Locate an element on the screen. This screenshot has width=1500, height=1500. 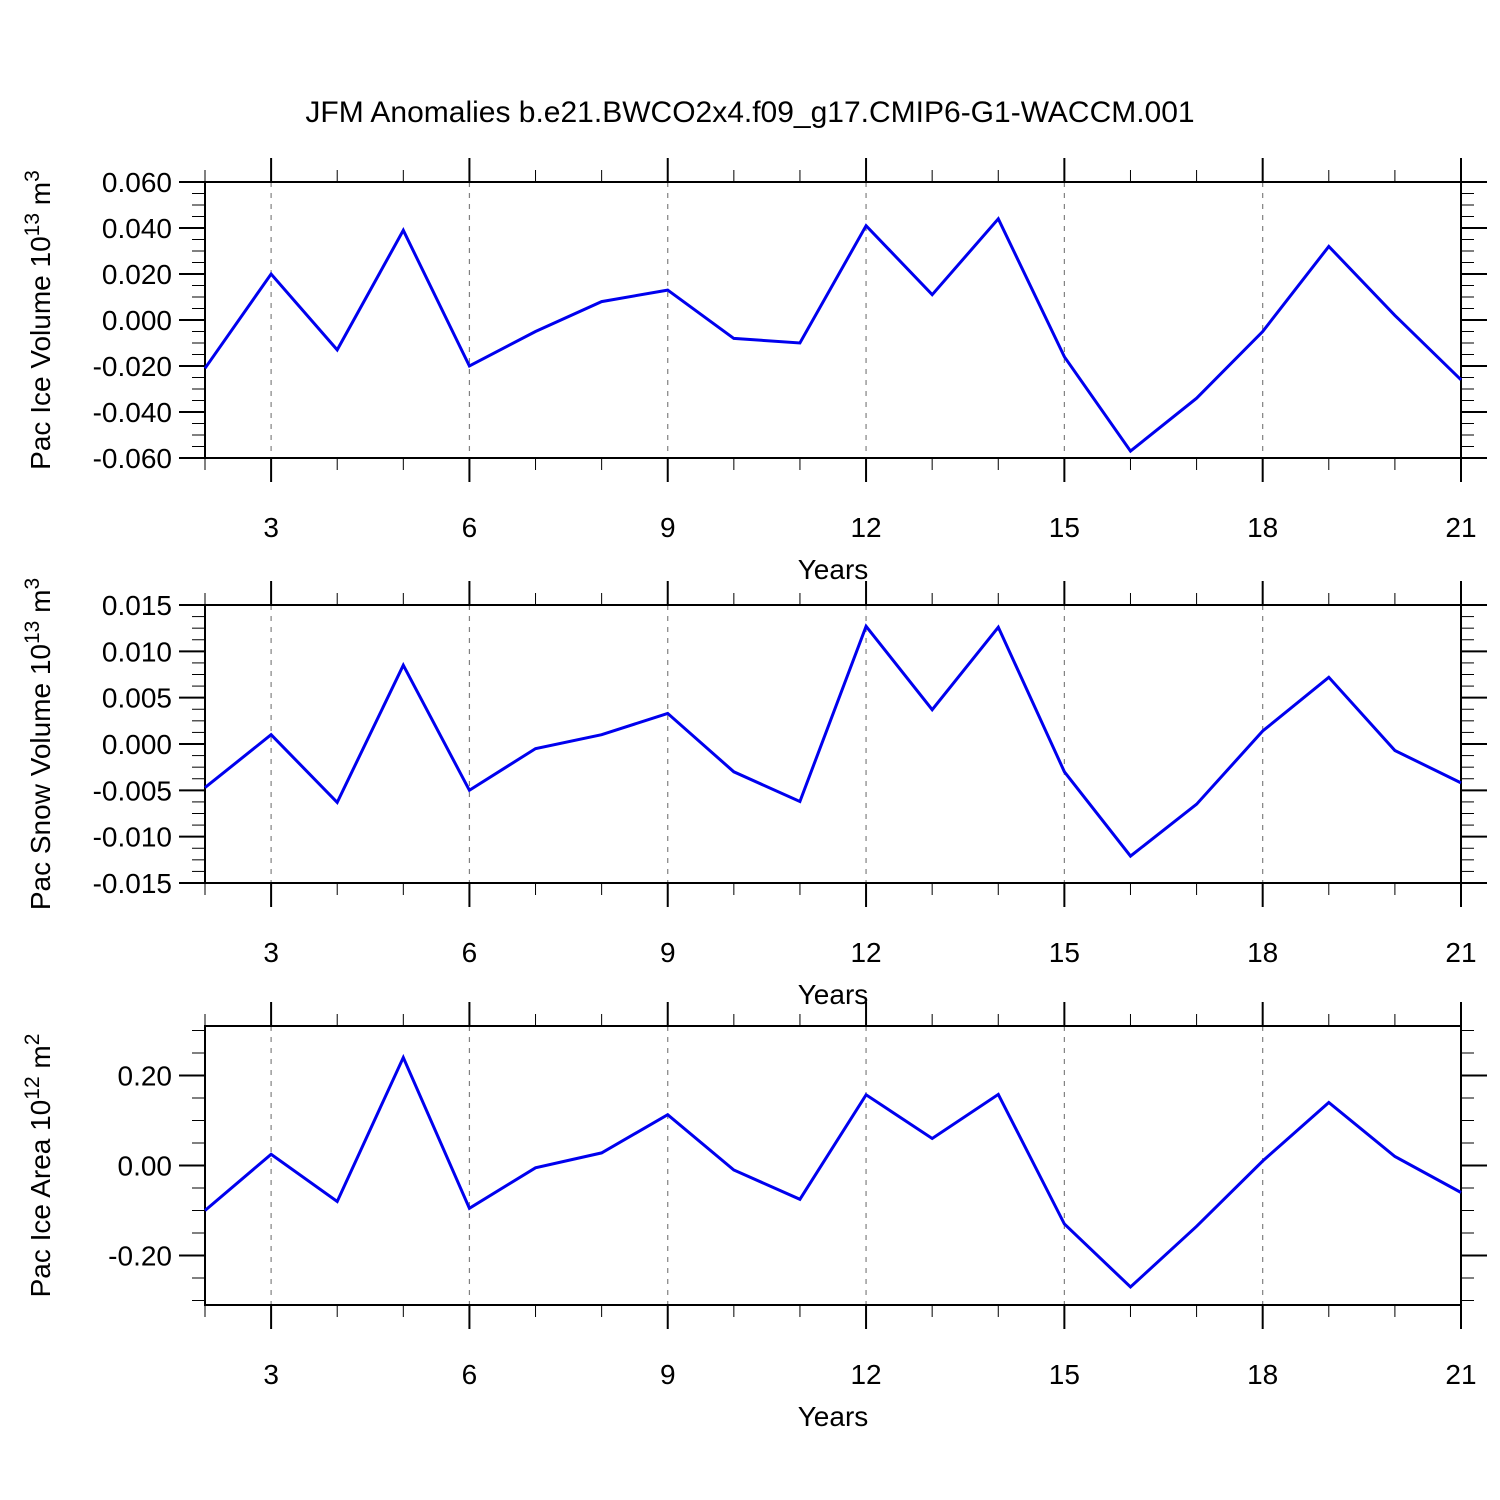
y-tick-label: 0.010 is located at coordinates (137, 651).